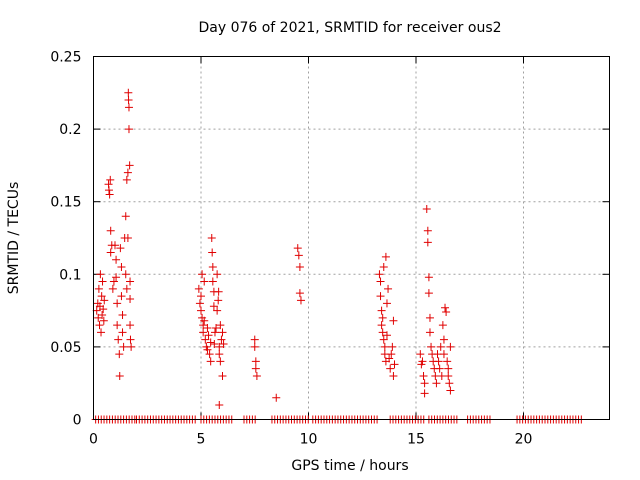  I want to click on y-tick-label: 0.2, so click(70, 130).